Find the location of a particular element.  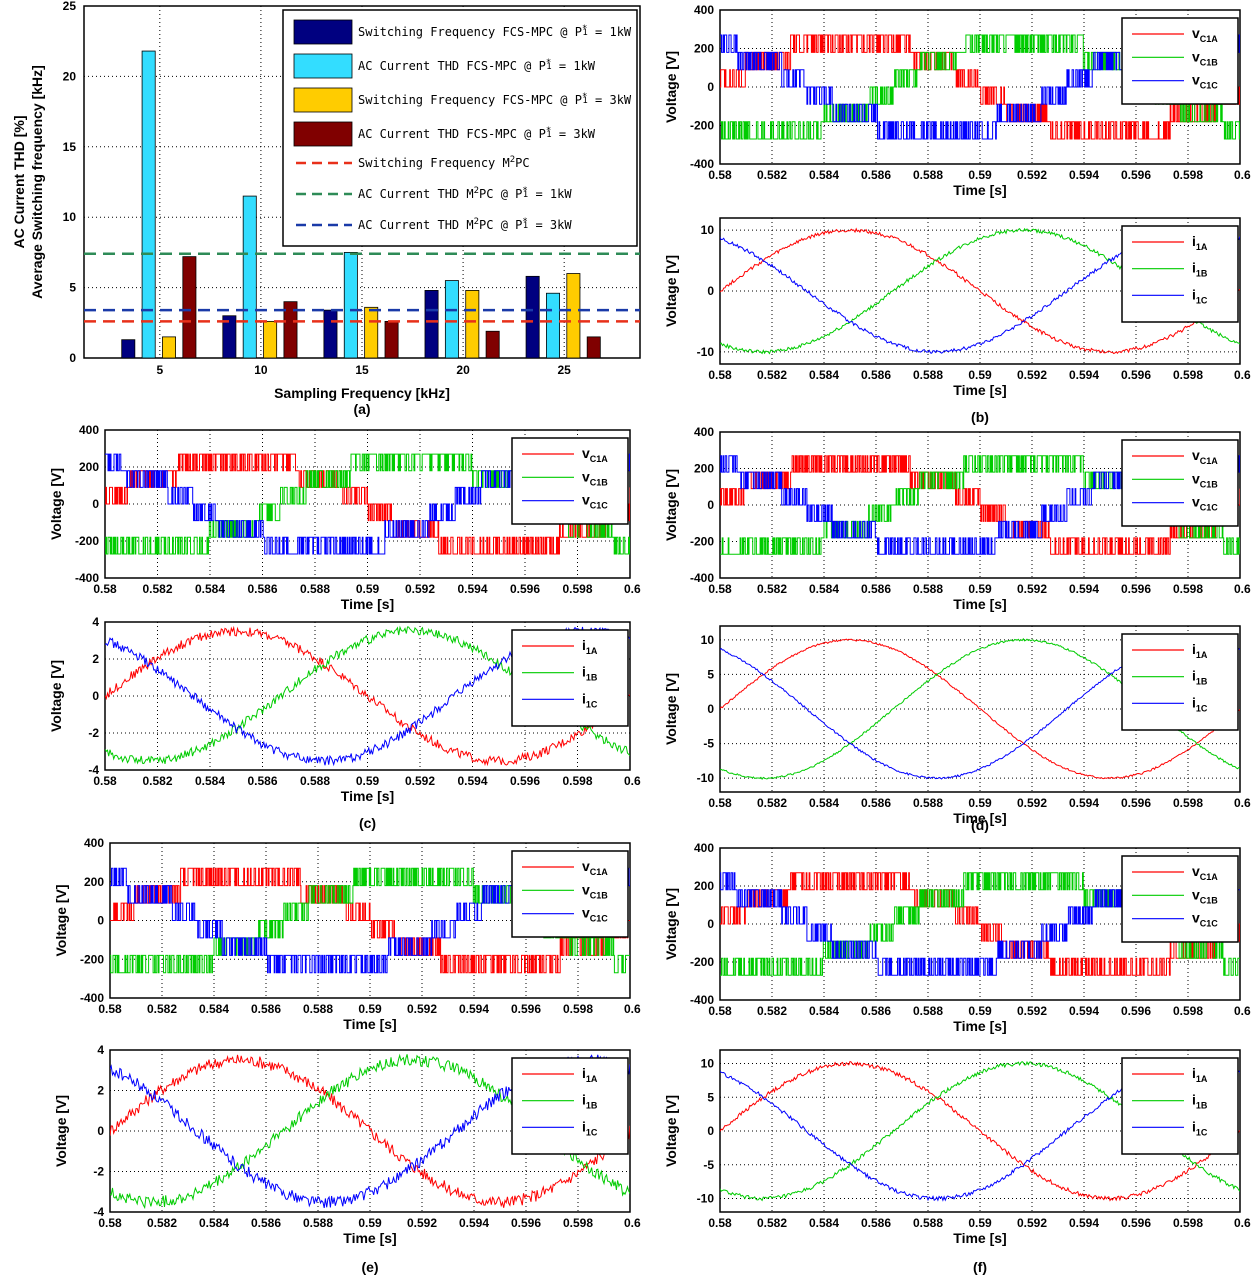

tick-label-y: 15 is located at coordinates (70, 147).